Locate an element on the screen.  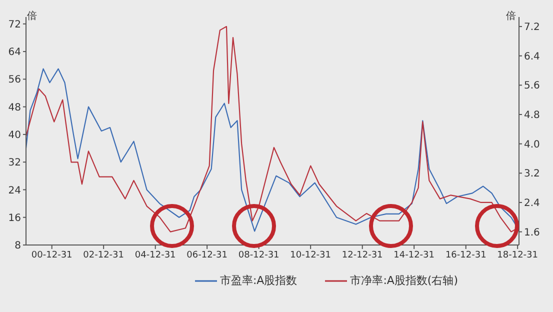
legend-label: 市净率:A股指数(右轴) is located at coordinates (404, 280).